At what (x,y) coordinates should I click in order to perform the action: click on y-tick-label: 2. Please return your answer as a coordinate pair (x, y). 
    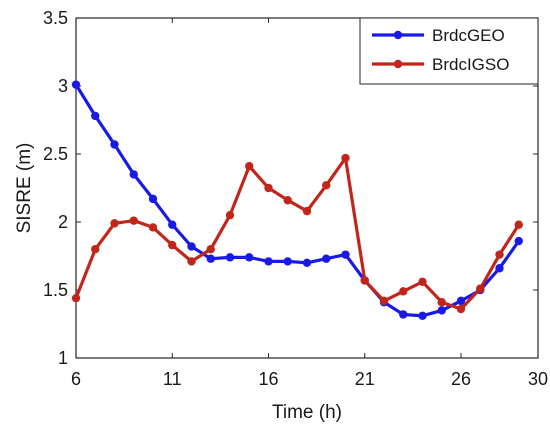
    Looking at the image, I should click on (63, 222).